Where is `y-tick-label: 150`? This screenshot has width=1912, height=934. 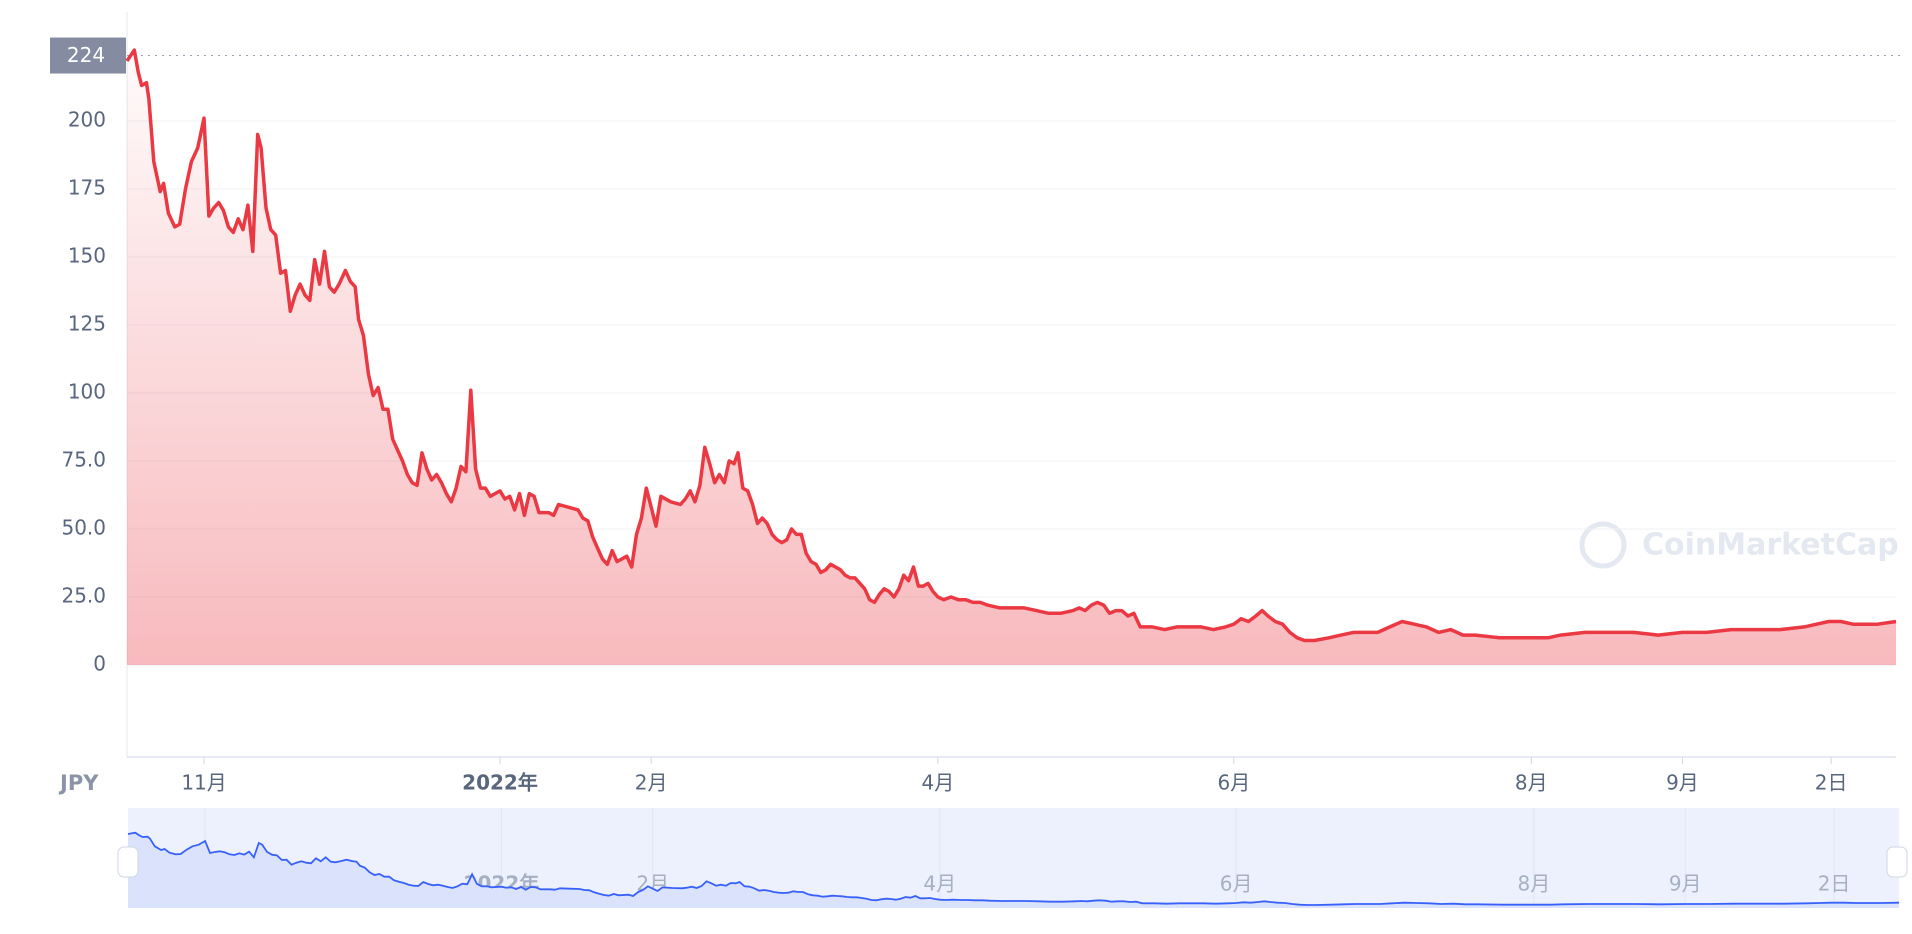 y-tick-label: 150 is located at coordinates (87, 255).